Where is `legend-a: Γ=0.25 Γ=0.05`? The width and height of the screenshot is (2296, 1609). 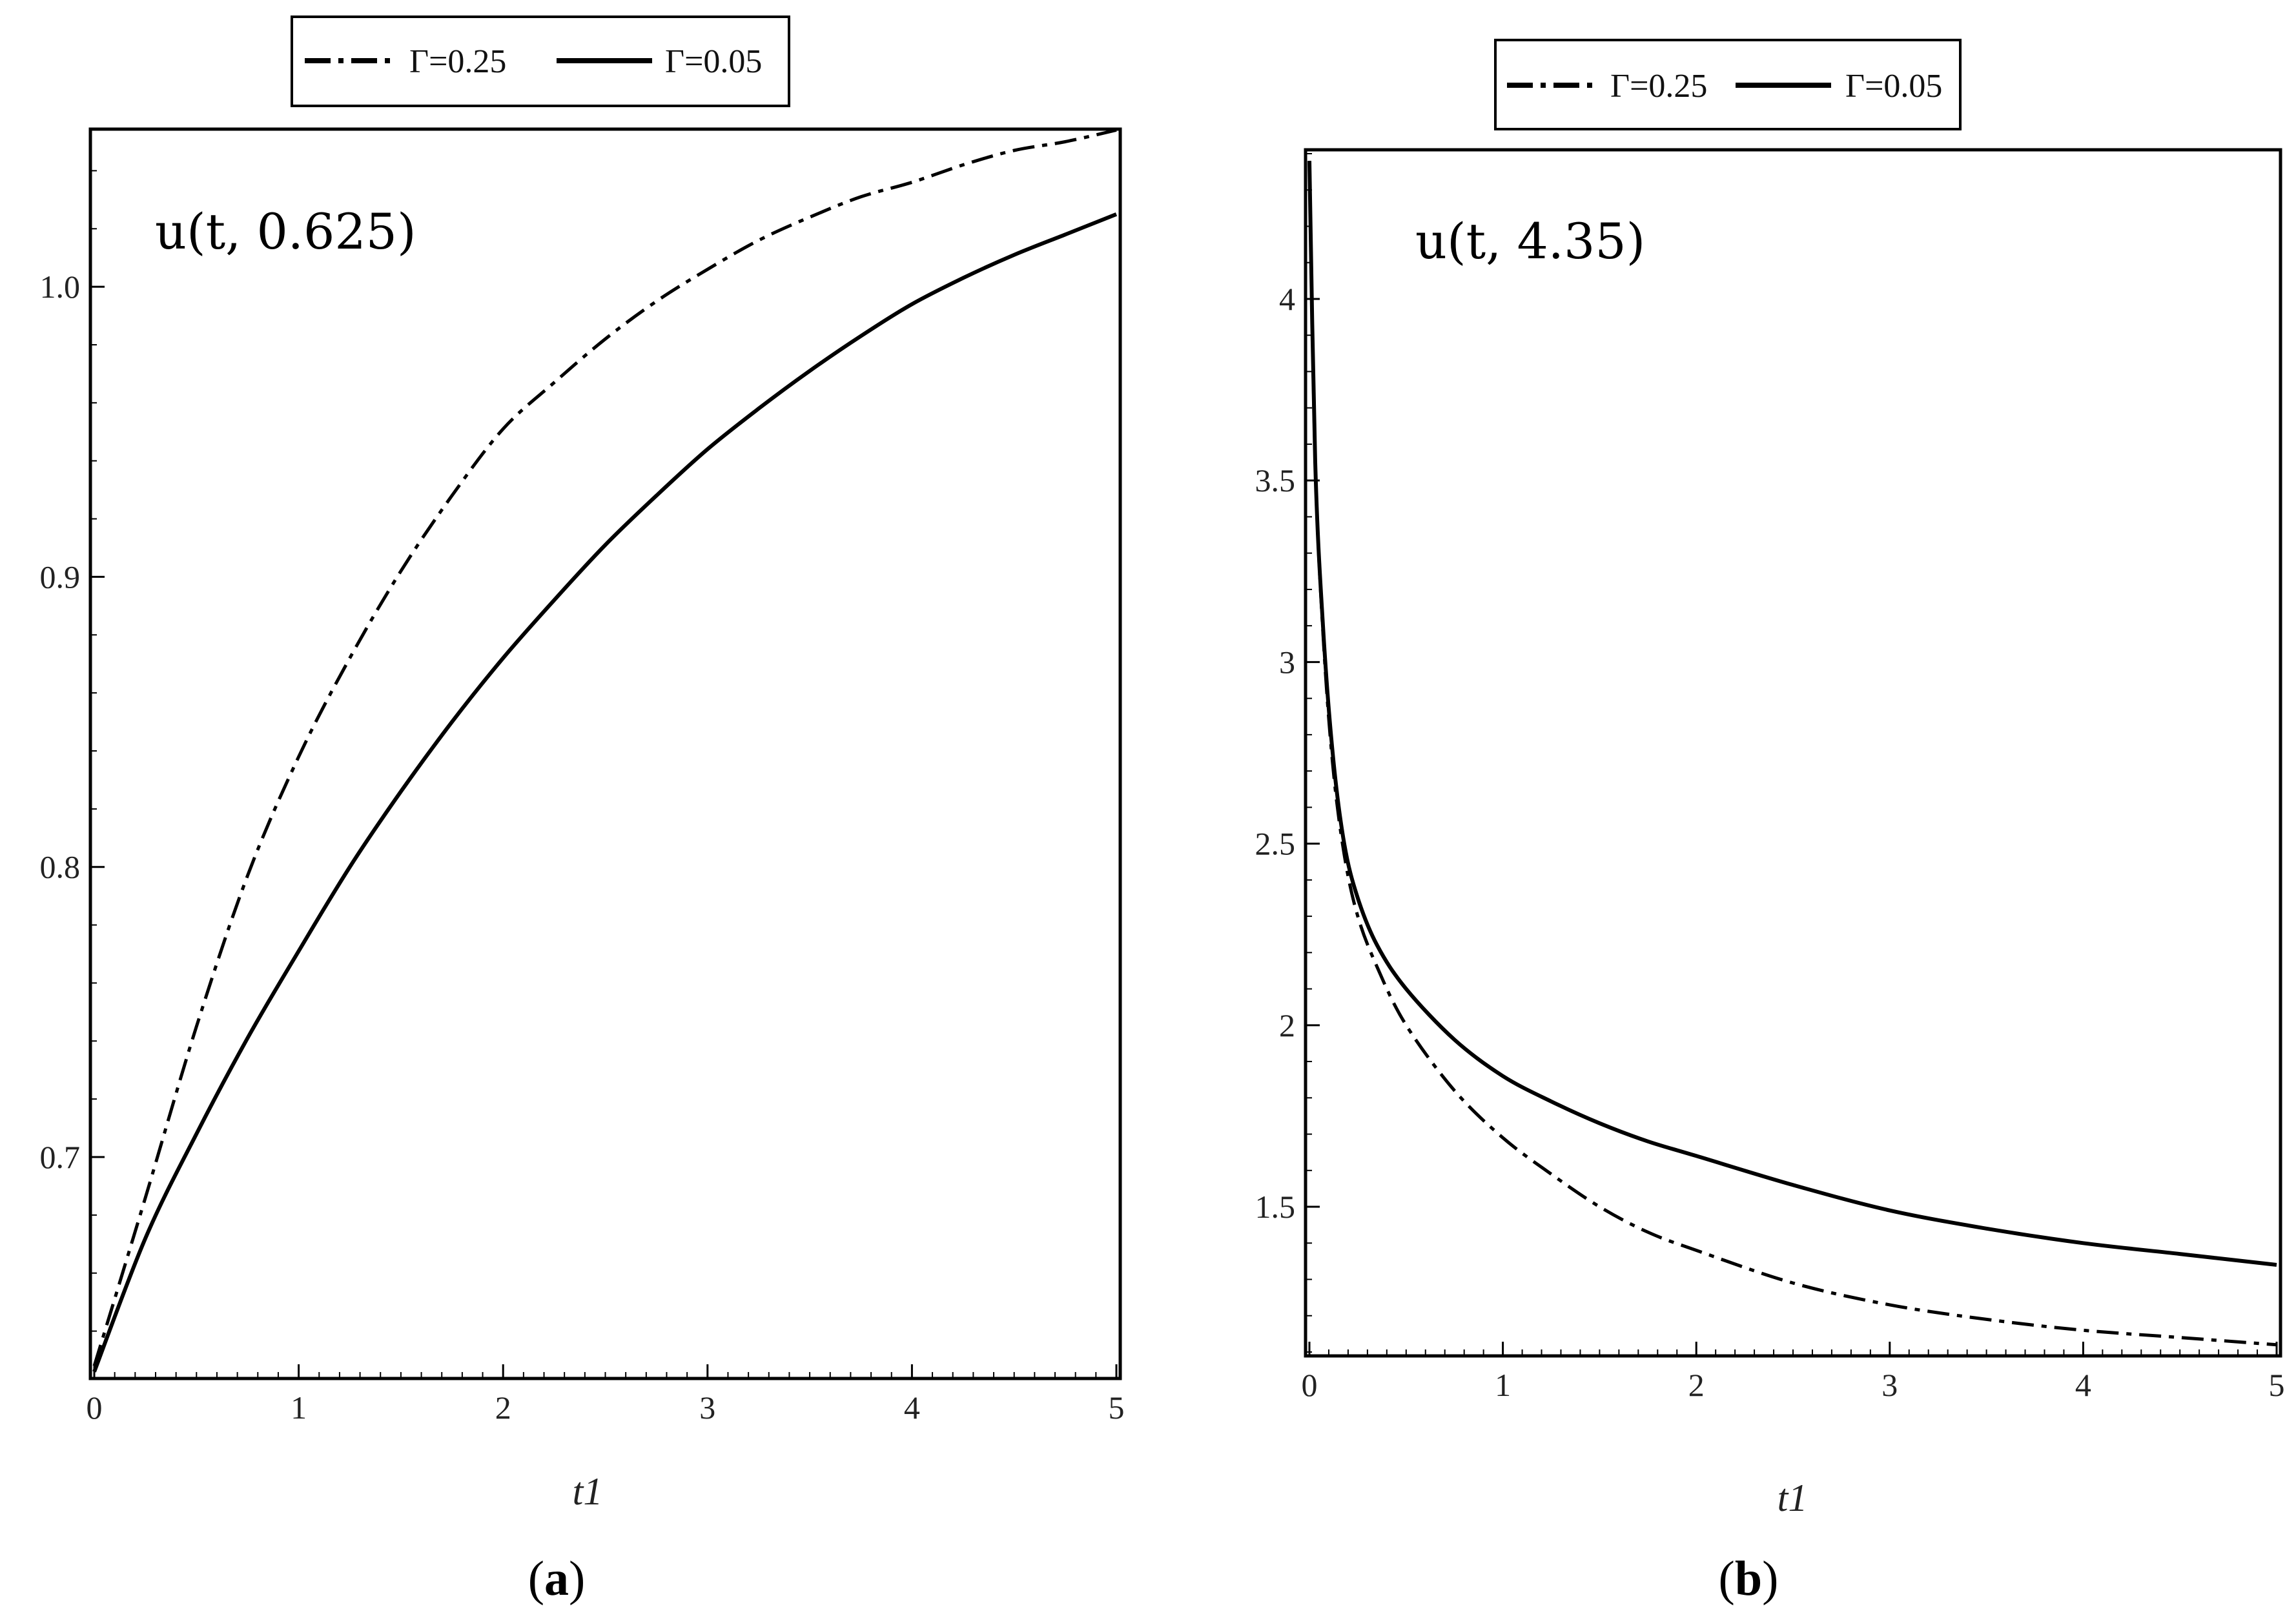 legend-a: Γ=0.25 Γ=0.05 is located at coordinates (540, 61).